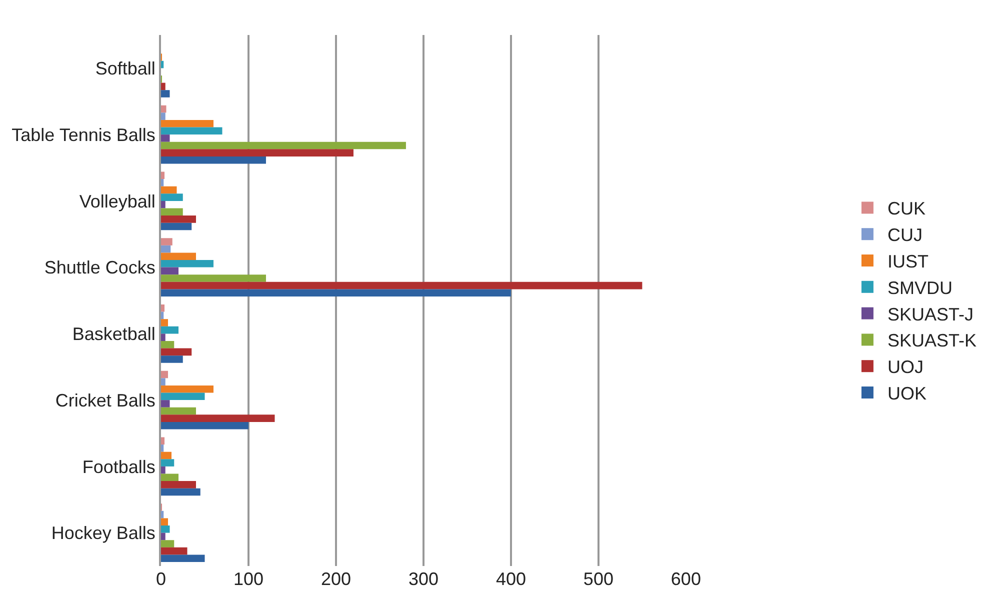 This screenshot has height=611, width=994. Describe the element at coordinates (423, 579) in the screenshot. I see `x-tick-label: 300` at that location.